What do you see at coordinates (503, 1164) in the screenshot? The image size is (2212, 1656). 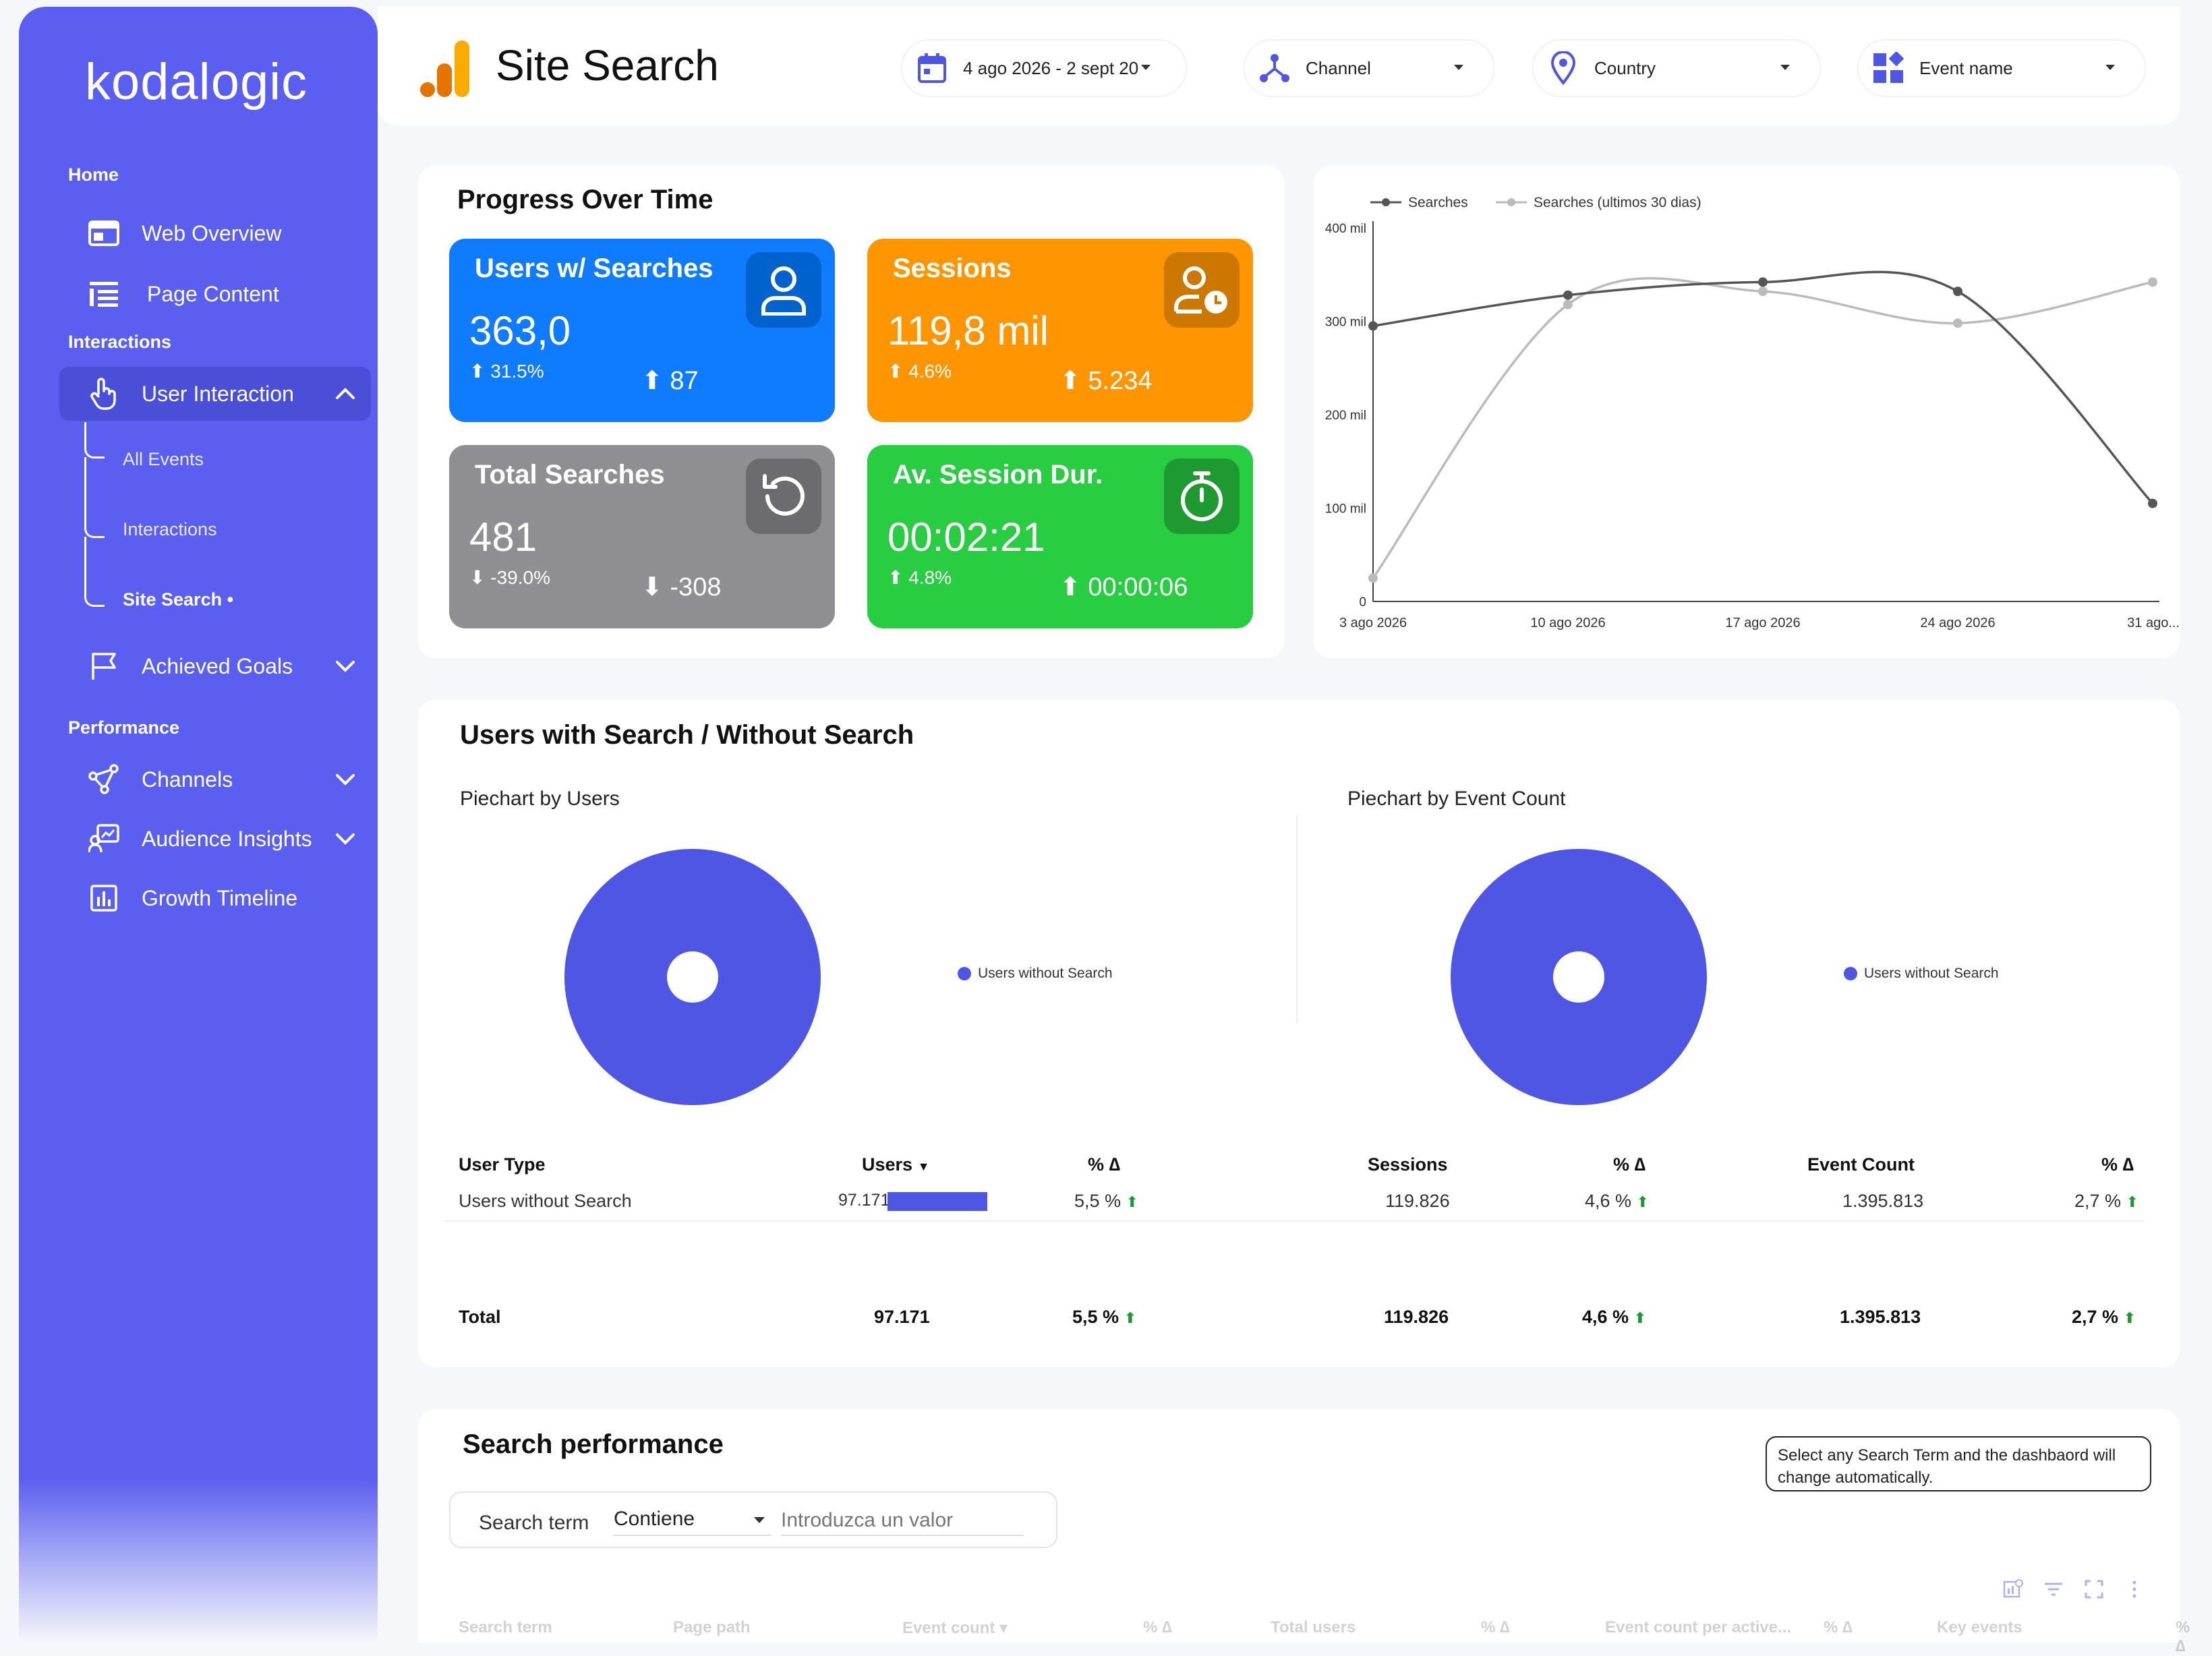 I see `col-header-user-type: User Type` at bounding box center [503, 1164].